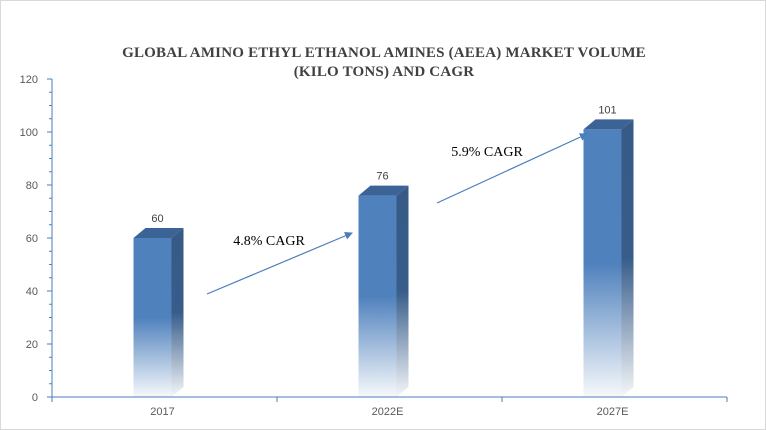  I want to click on x-tick-label: 2022E, so click(388, 412).